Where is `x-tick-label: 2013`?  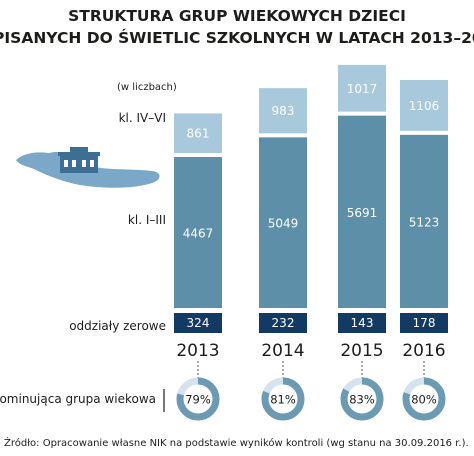
x-tick-label: 2013 is located at coordinates (197, 351).